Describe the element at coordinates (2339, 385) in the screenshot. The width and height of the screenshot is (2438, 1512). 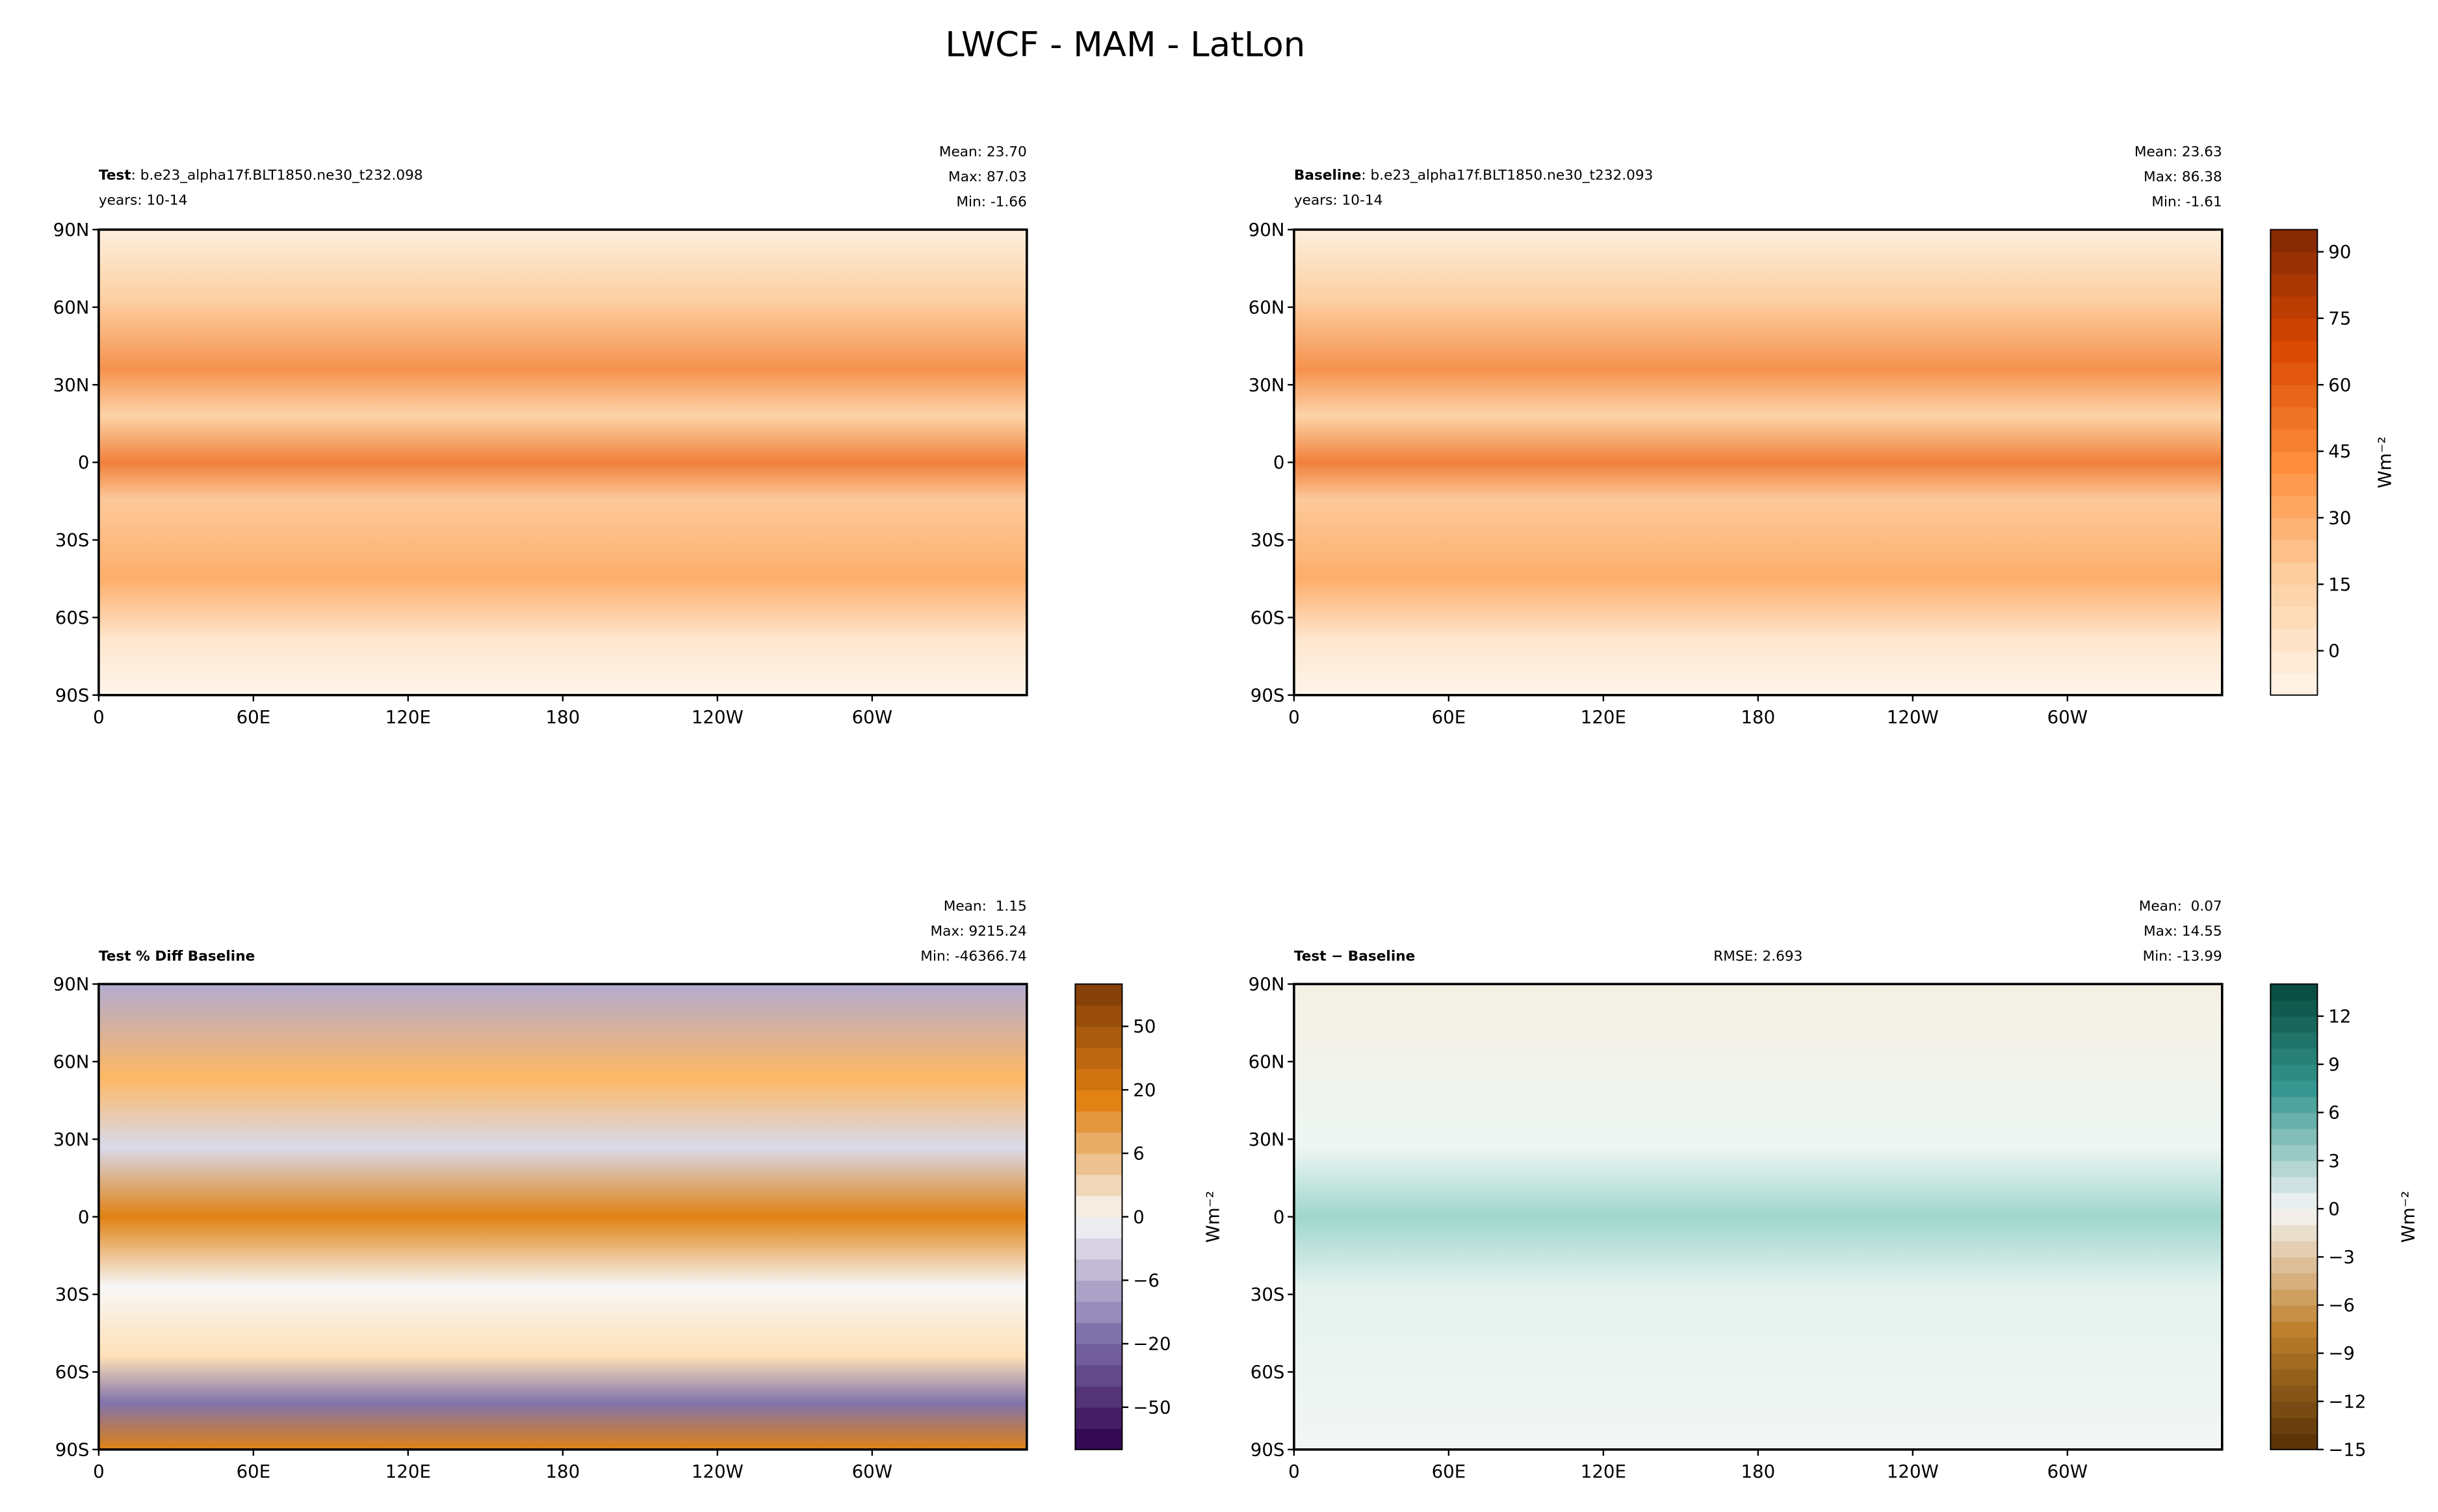
I see `colorbar-tick-label: 60` at that location.